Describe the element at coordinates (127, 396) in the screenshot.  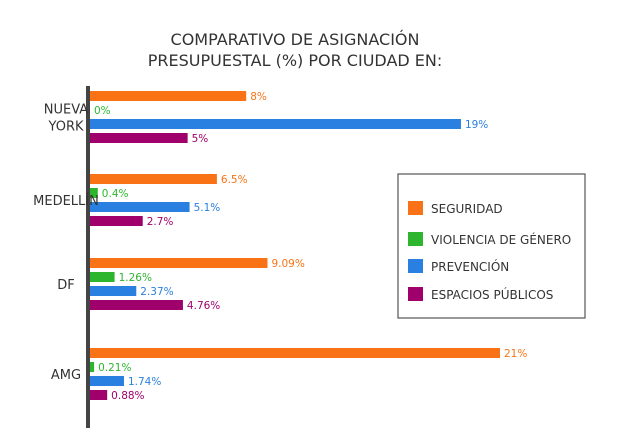
I see `data-label: 0.88%` at that location.